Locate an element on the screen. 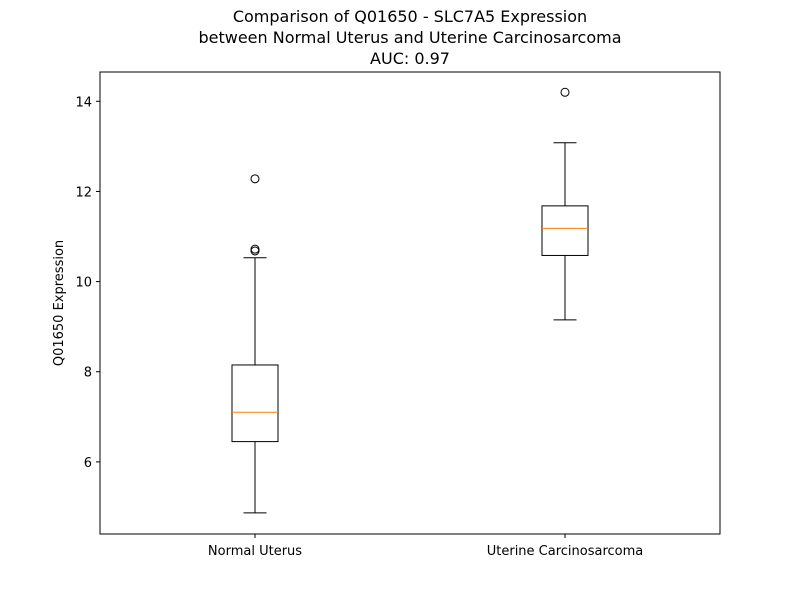  y-axis-label: Q01650 Expression is located at coordinates (59, 303).